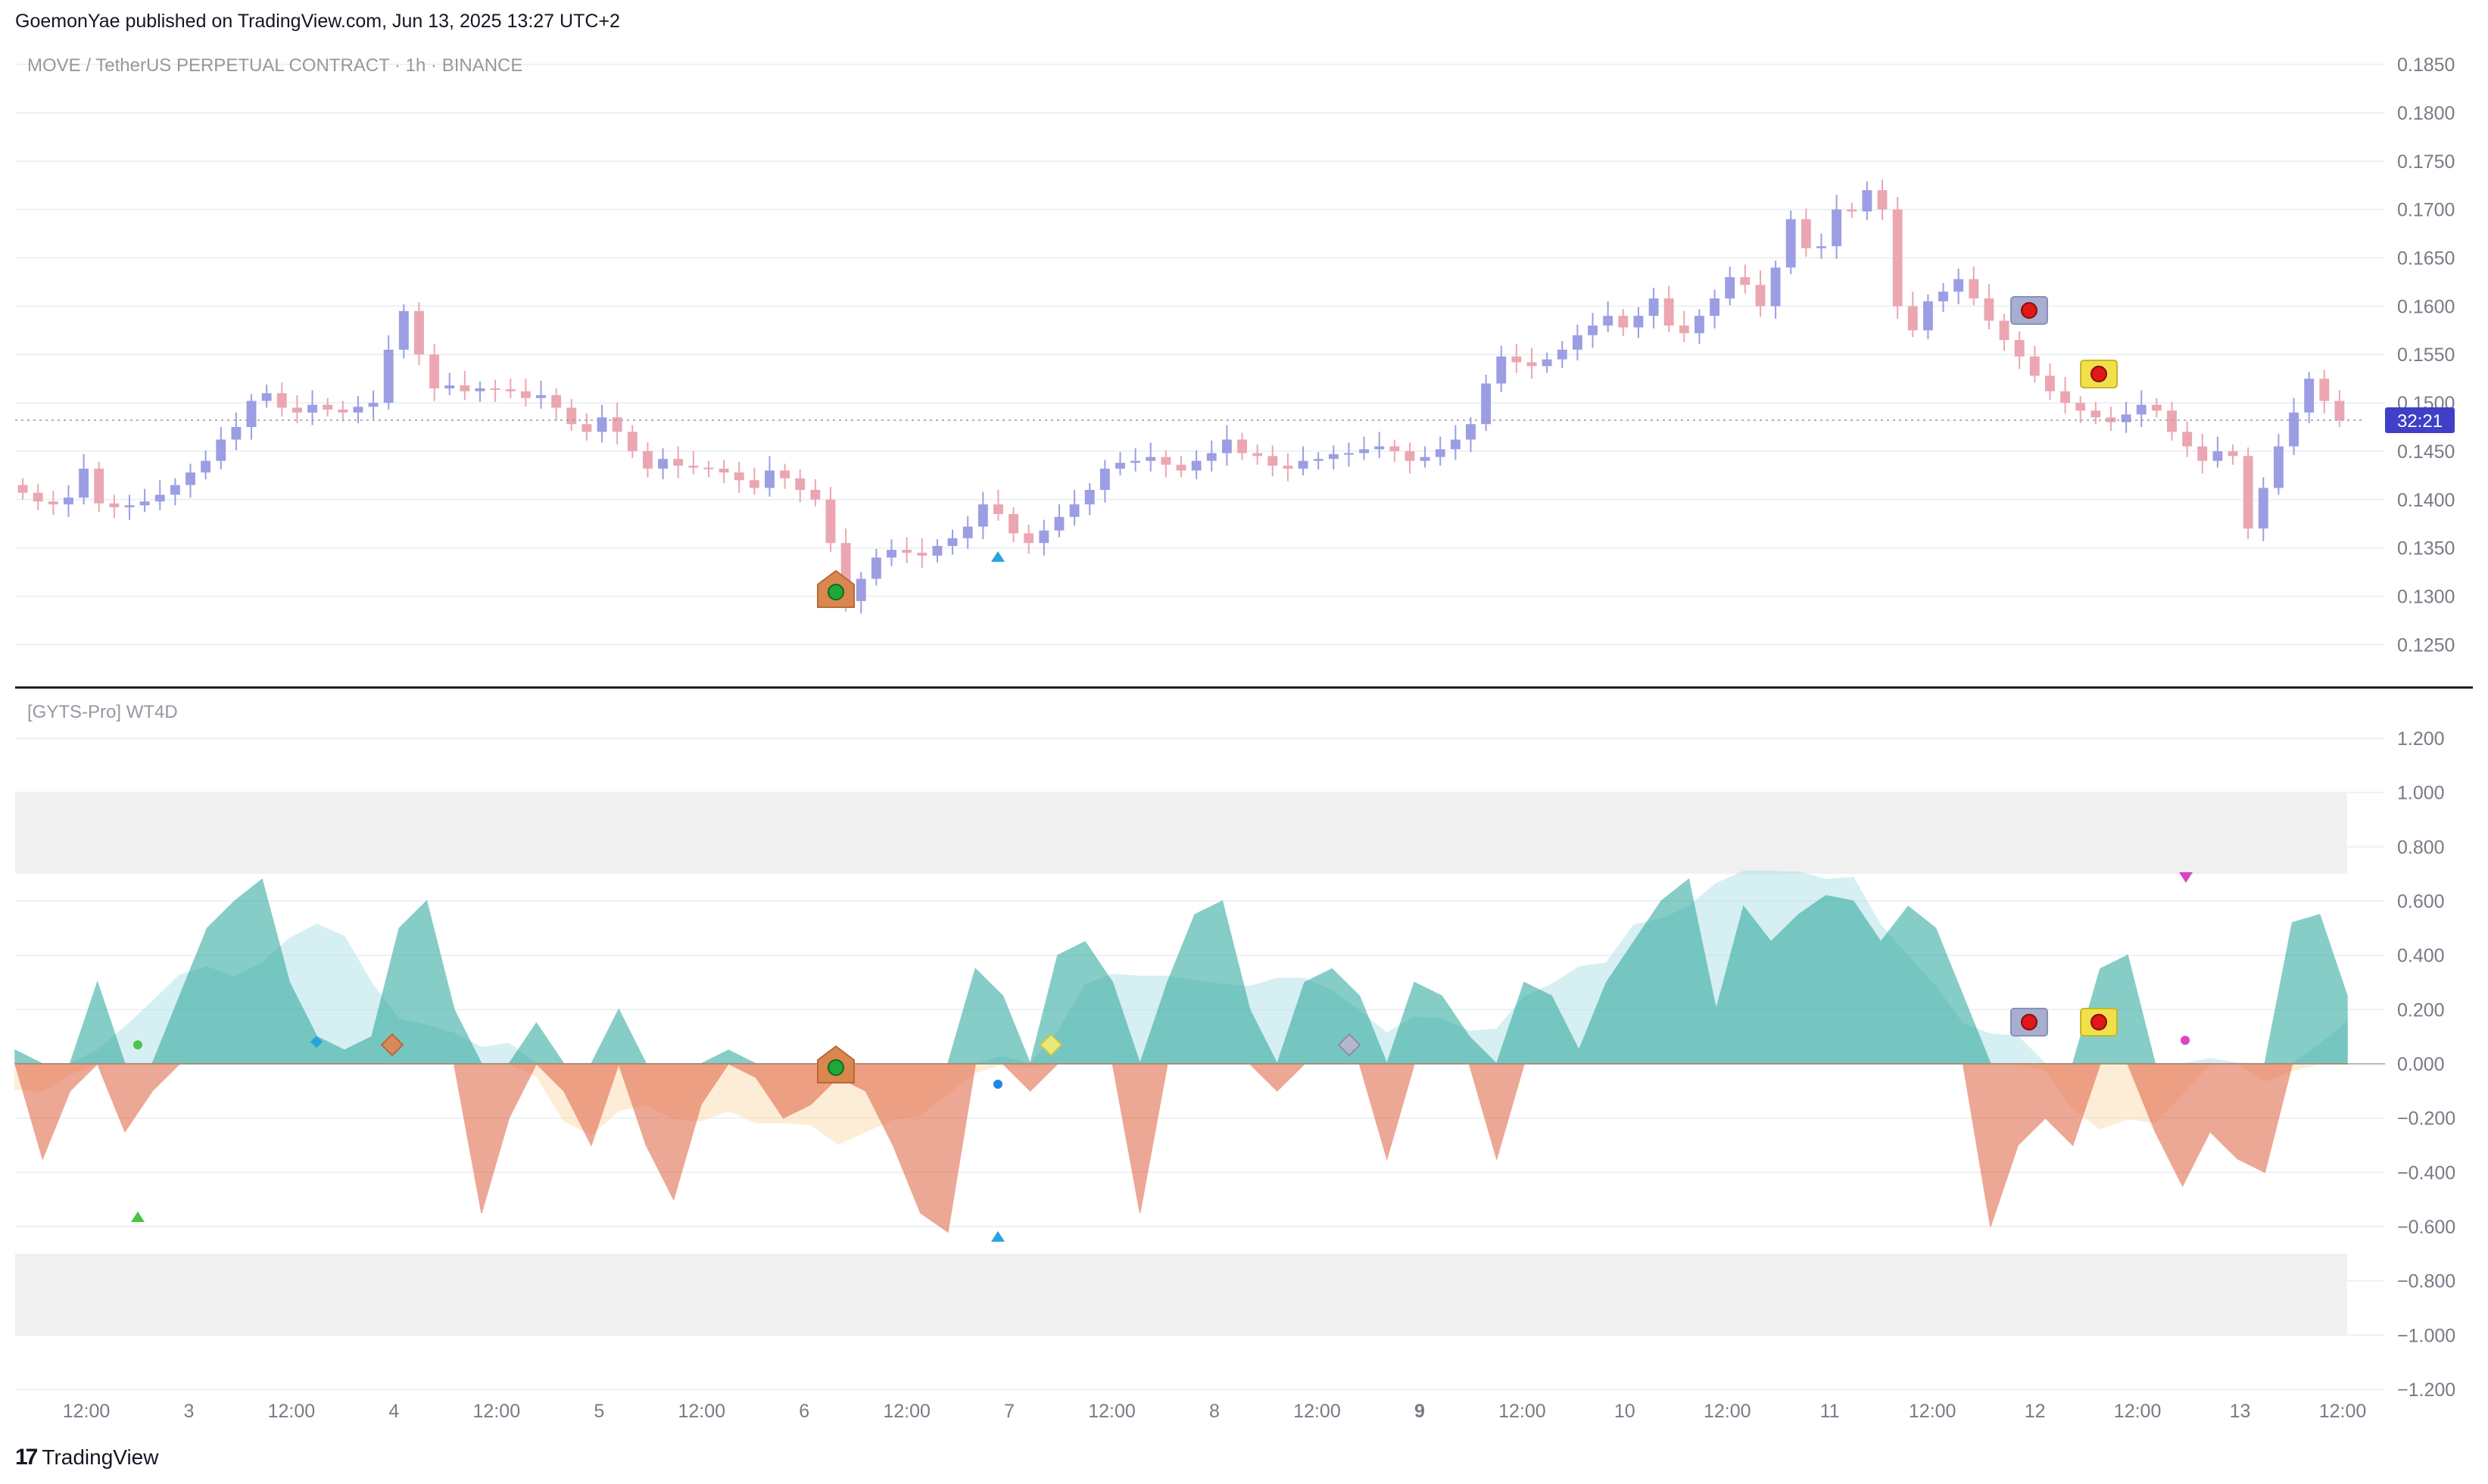  What do you see at coordinates (2426, 355) in the screenshot?
I see `price-tick-label: 0.1550` at bounding box center [2426, 355].